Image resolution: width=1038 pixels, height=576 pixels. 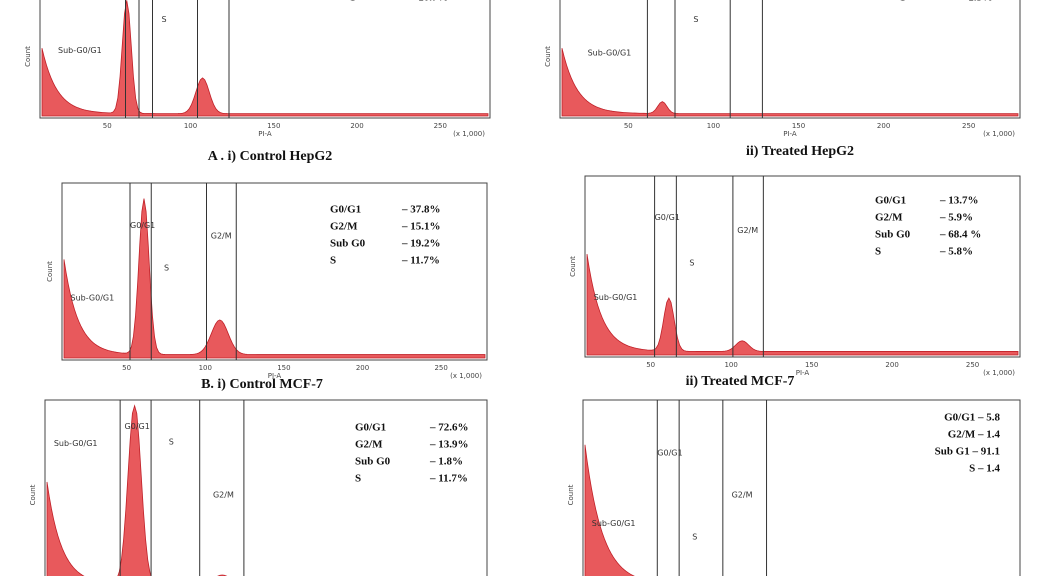 What do you see at coordinates (956, 218) in the screenshot?
I see `stat-value: – 5.9%` at bounding box center [956, 218].